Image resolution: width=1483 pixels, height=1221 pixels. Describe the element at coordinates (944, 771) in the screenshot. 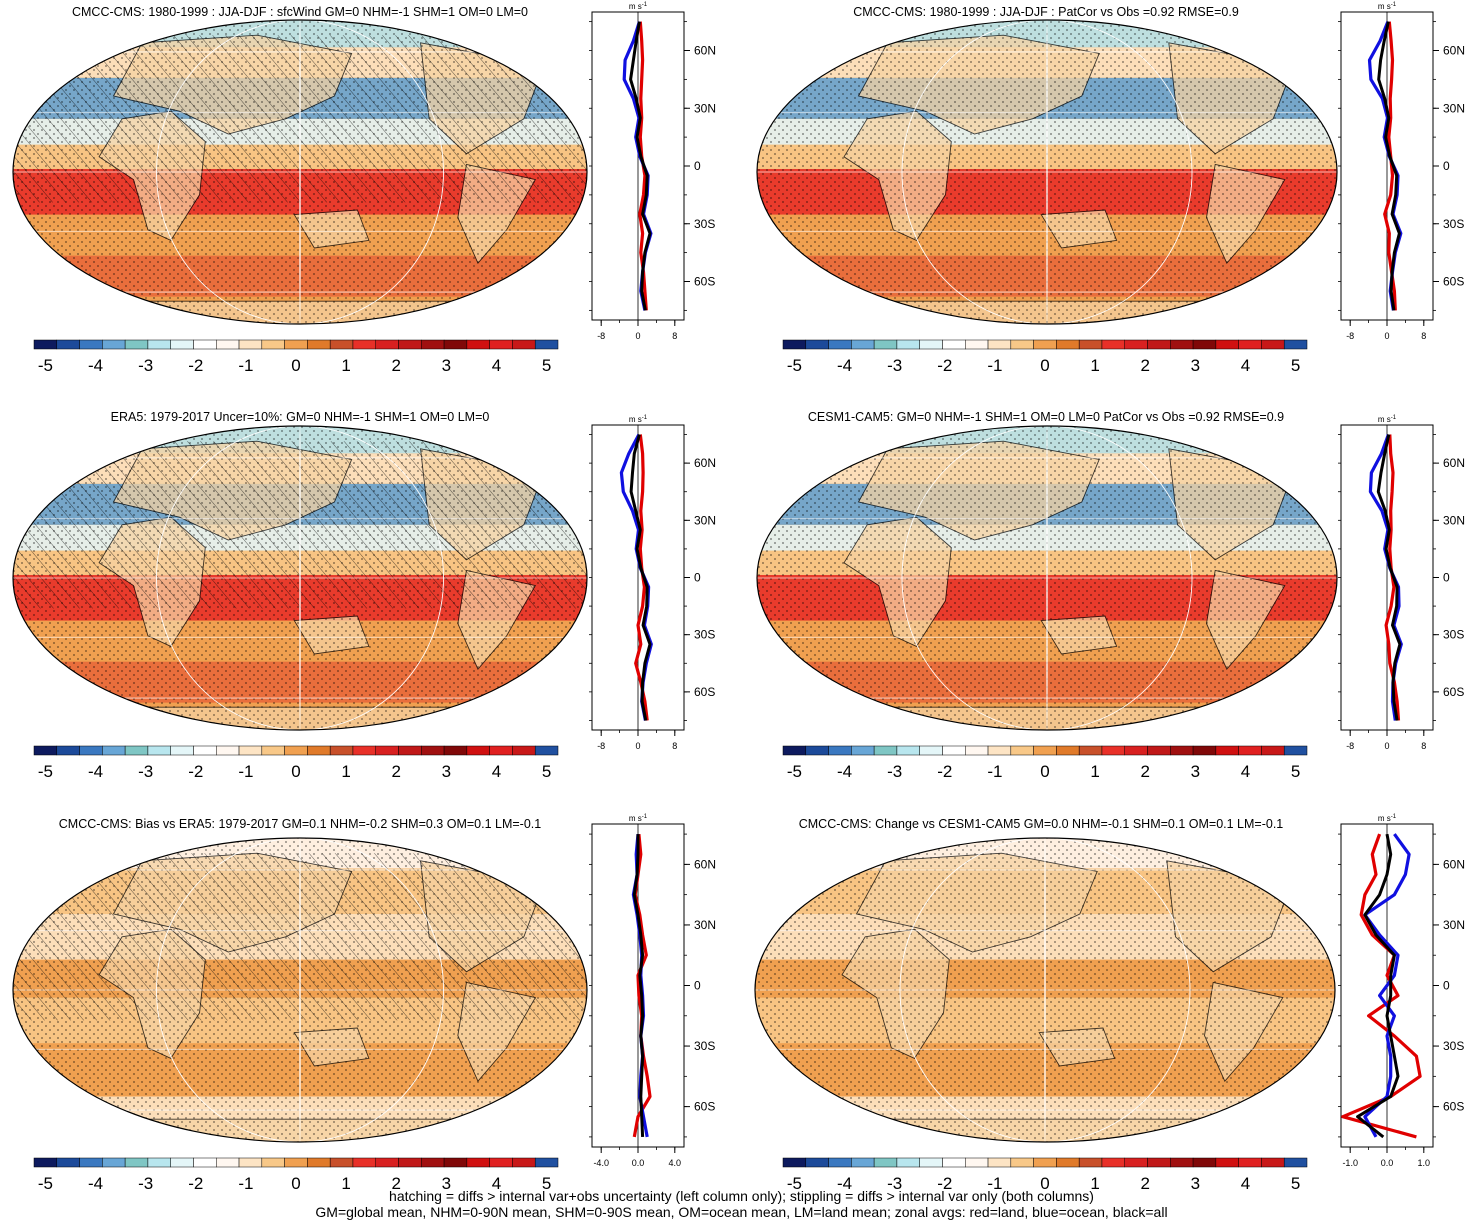

I see `colorbar-label: -2` at that location.